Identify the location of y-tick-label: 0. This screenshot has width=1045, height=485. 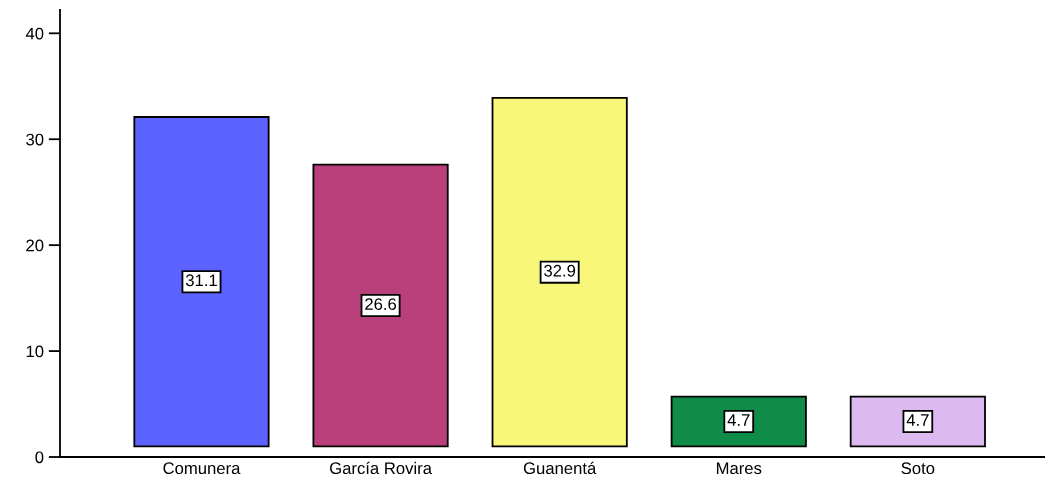
(39, 457).